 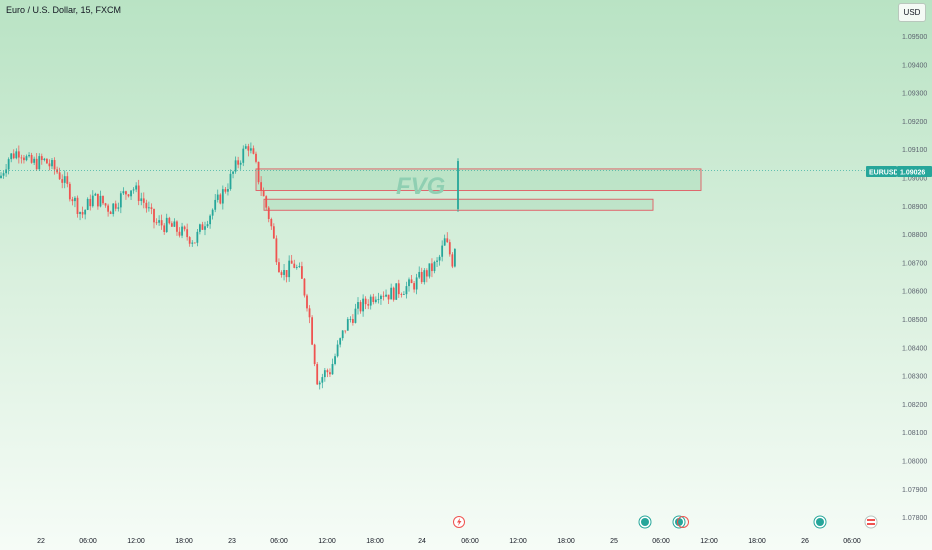 What do you see at coordinates (914, 518) in the screenshot?
I see `price-tick-label: 1.07800` at bounding box center [914, 518].